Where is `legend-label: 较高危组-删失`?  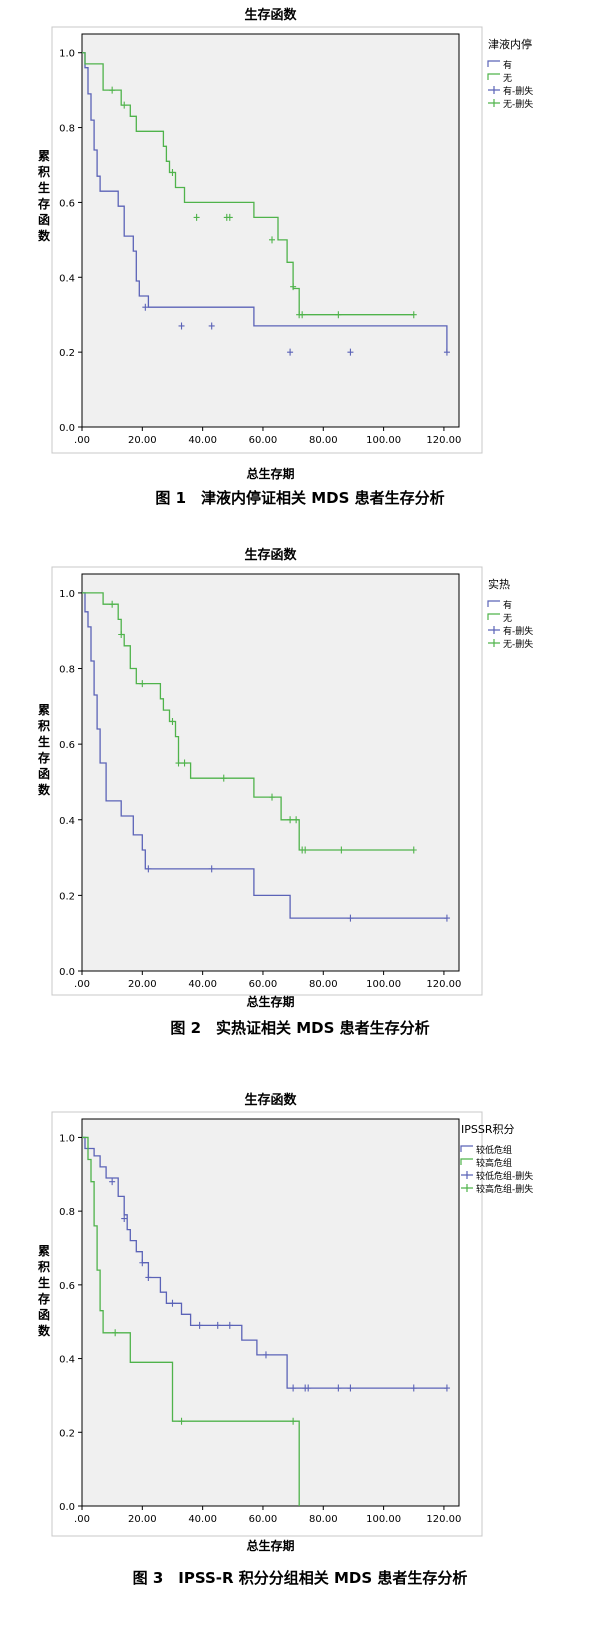
legend-label: 较高危组-删失 is located at coordinates (504, 1189).